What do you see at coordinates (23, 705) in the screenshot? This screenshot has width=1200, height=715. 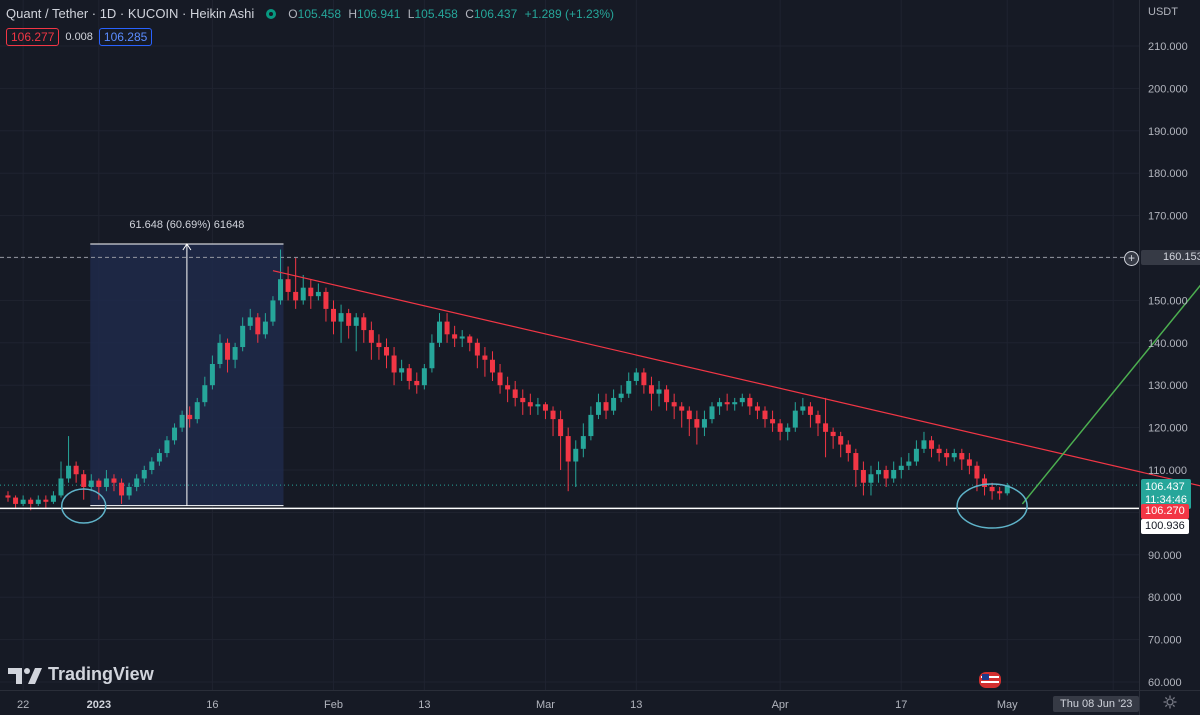 I see `x-tick-label: 22` at bounding box center [23, 705].